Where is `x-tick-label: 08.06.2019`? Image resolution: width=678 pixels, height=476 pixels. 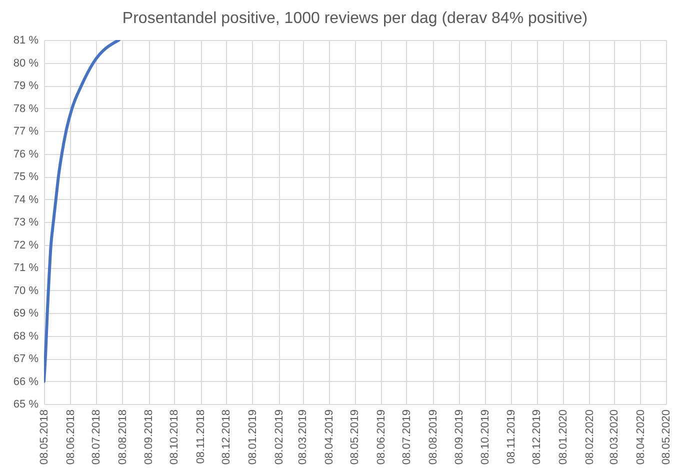
x-tick-label: 08.06.2019 is located at coordinates (381, 437).